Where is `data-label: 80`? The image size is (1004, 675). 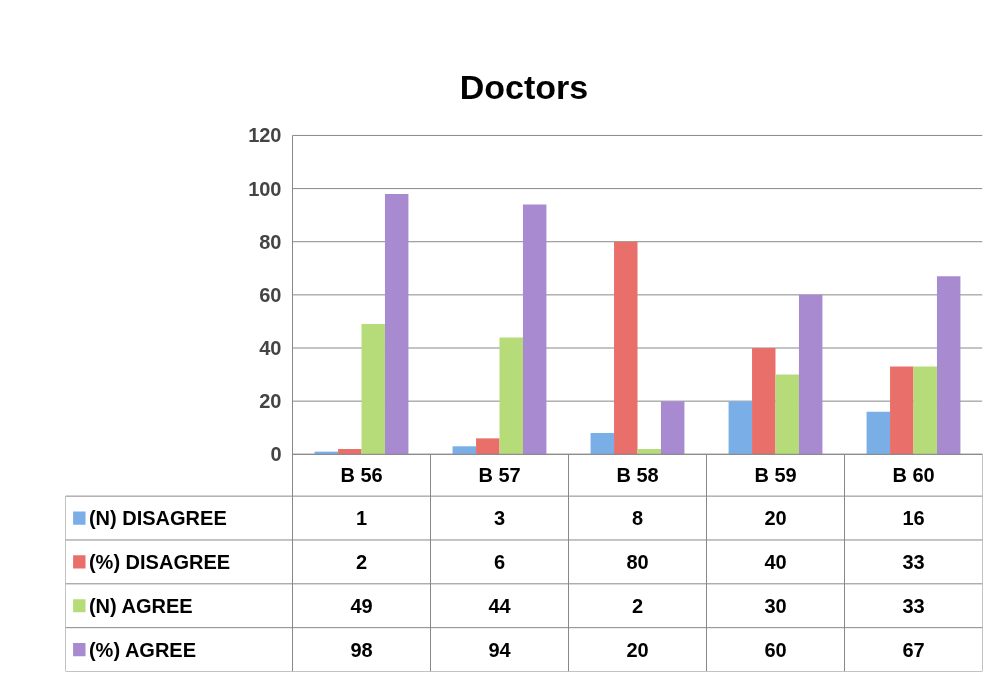
data-label: 80 is located at coordinates (637, 561).